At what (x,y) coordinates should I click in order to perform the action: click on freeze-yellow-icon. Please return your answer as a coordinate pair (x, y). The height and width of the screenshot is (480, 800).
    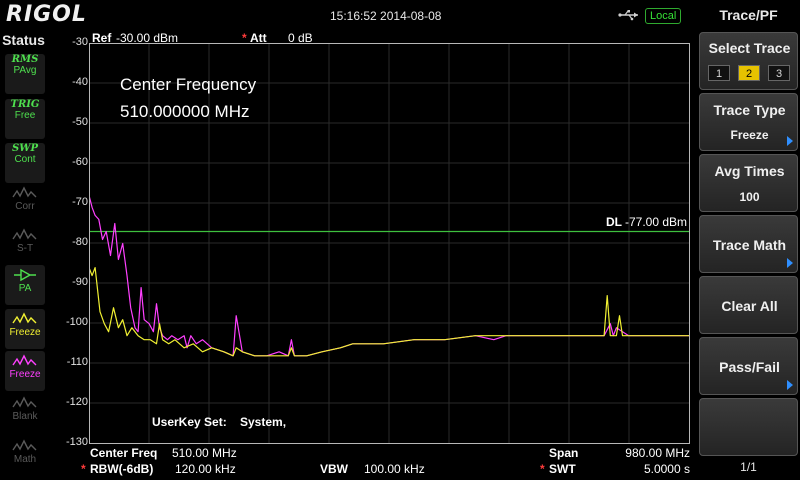
    Looking at the image, I should click on (24, 318).